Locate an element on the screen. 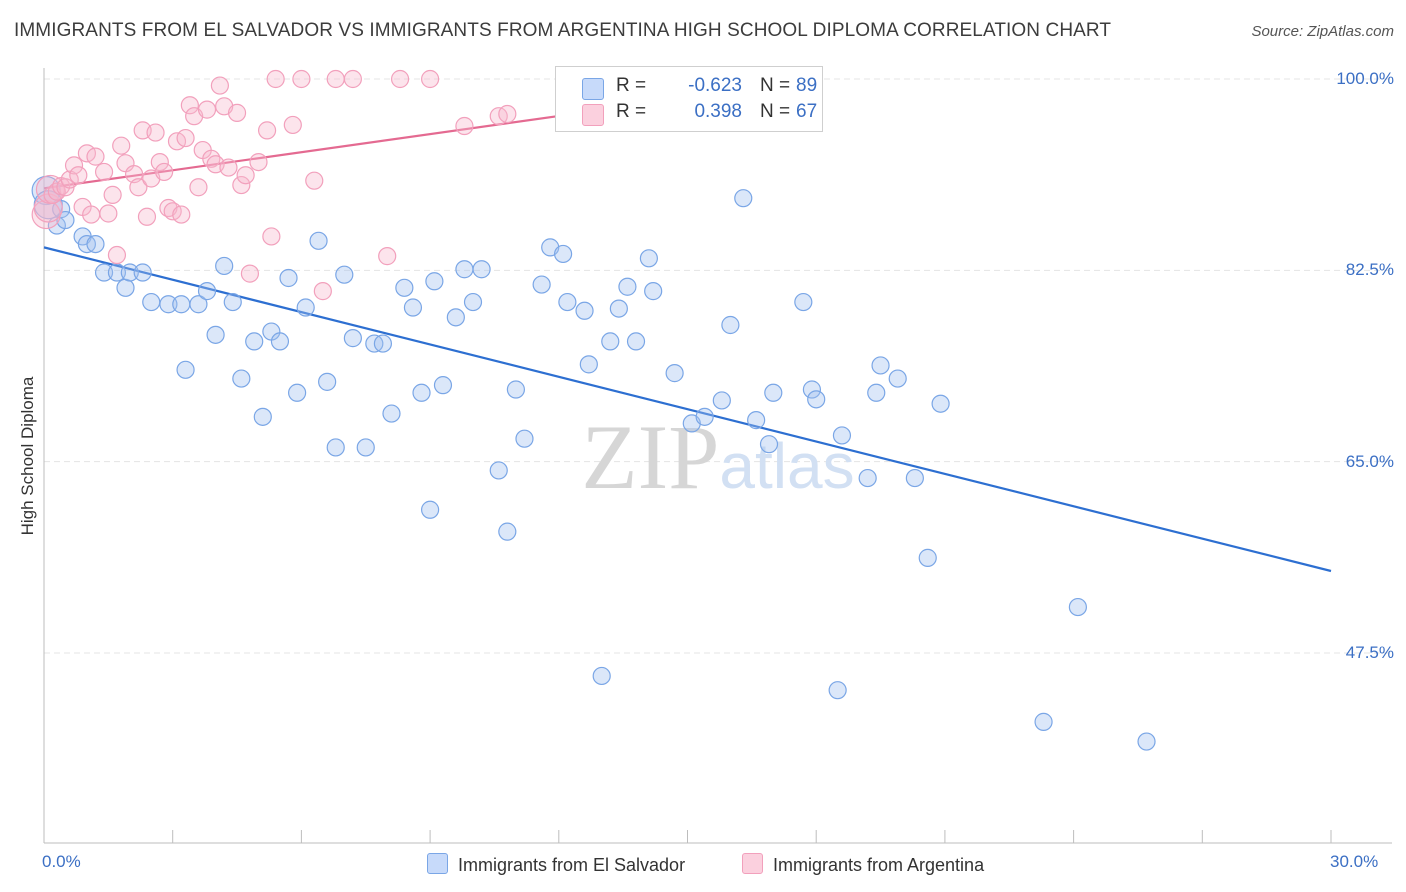 The width and height of the screenshot is (1406, 892). n-label: N = is located at coordinates (775, 111).